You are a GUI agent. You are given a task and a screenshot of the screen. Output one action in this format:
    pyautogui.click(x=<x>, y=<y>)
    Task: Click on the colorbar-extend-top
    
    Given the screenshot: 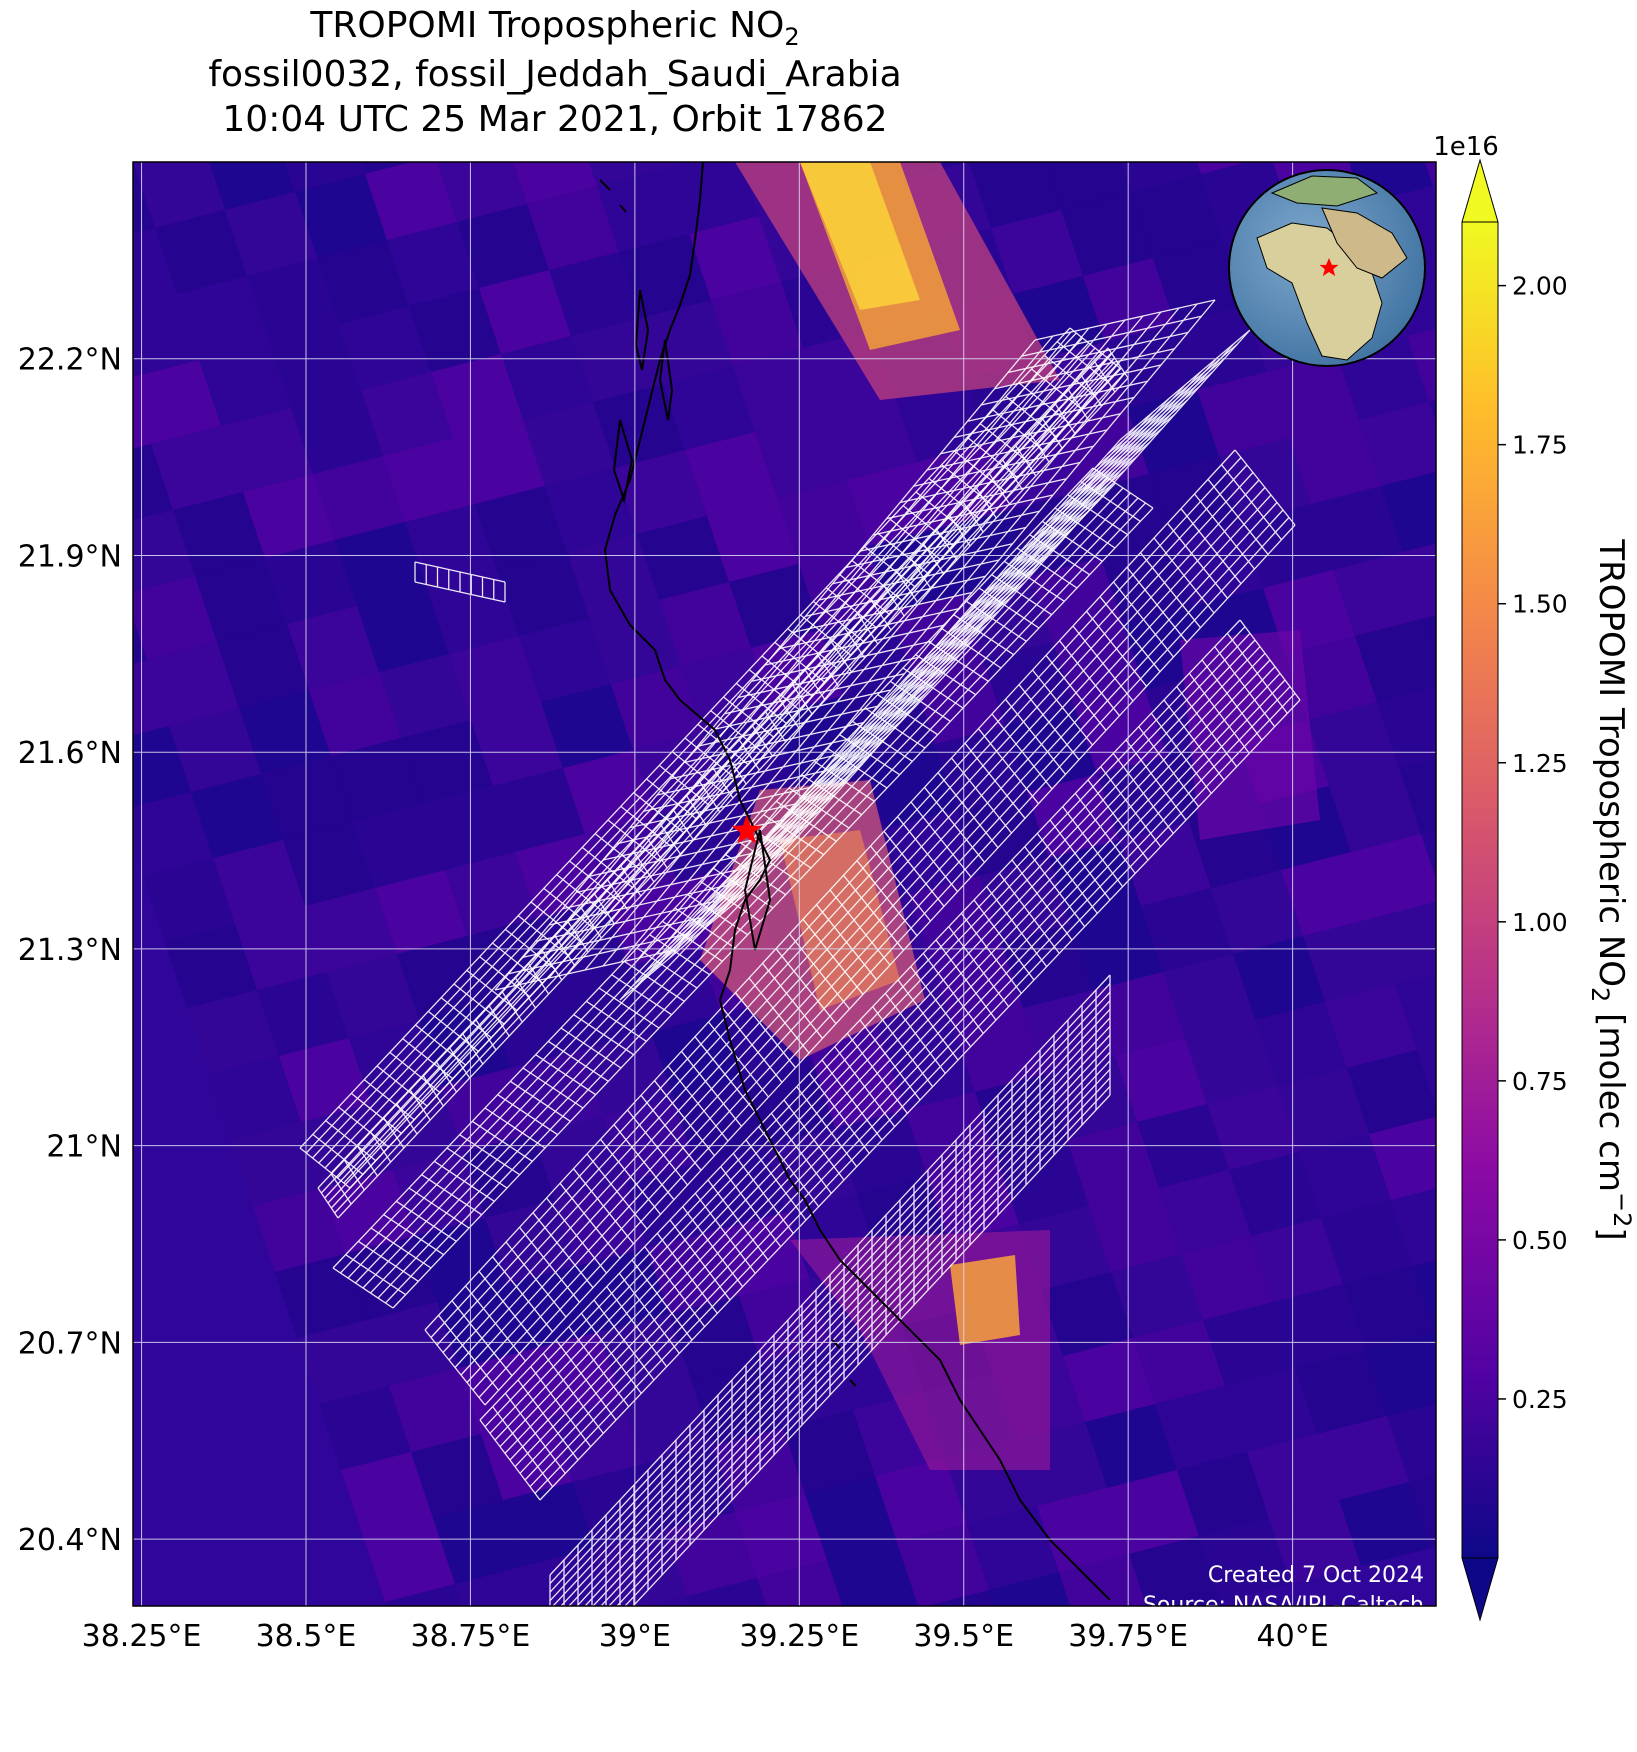 What is the action you would take?
    pyautogui.click(x=1480, y=190)
    